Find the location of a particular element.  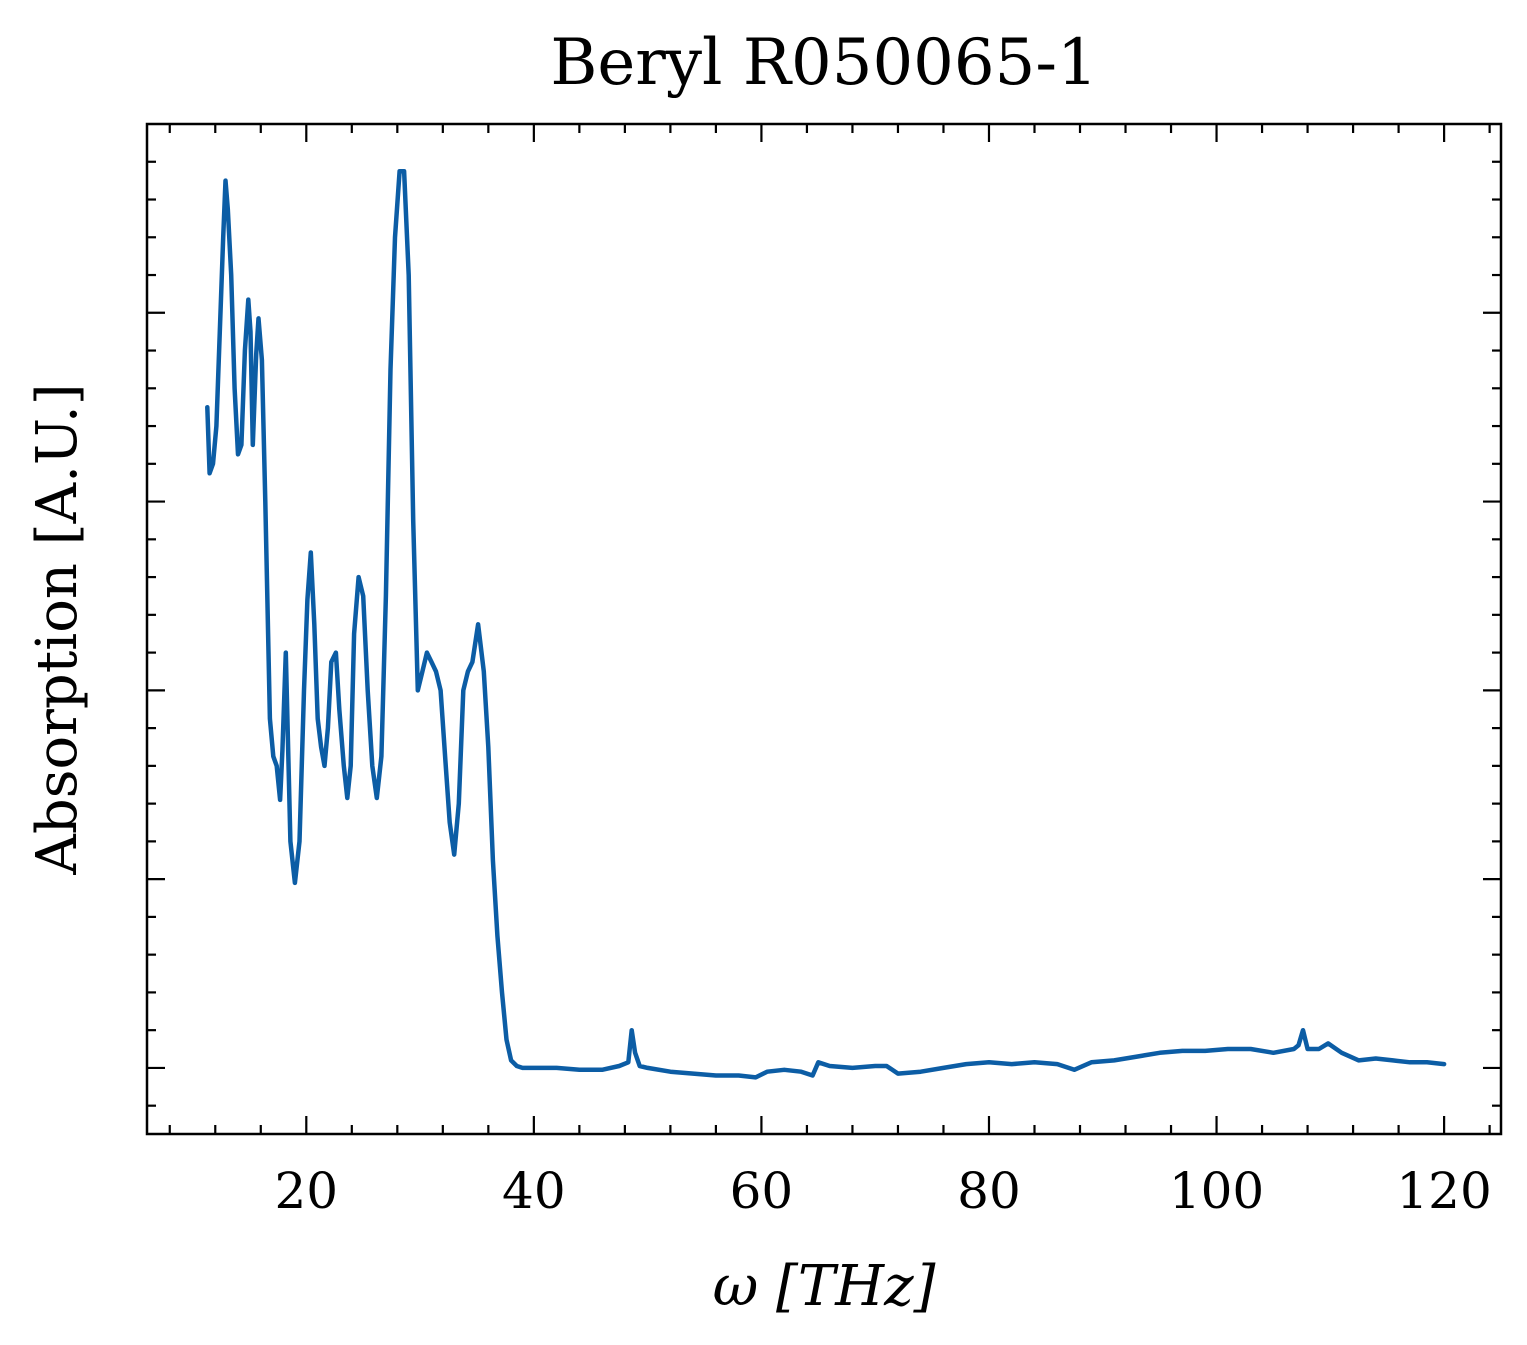

x-tick-label: 100 is located at coordinates (1216, 1191).